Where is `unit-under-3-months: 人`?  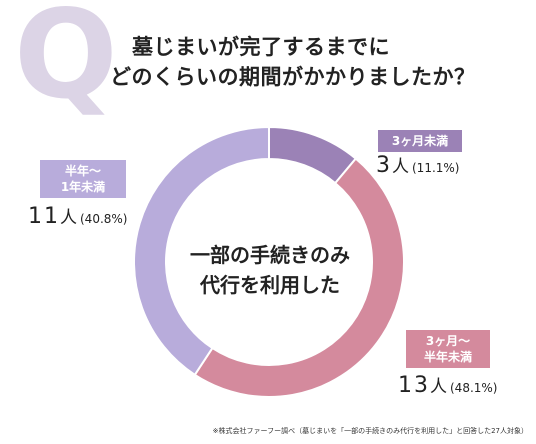 unit-under-3-months: 人 is located at coordinates (400, 167).